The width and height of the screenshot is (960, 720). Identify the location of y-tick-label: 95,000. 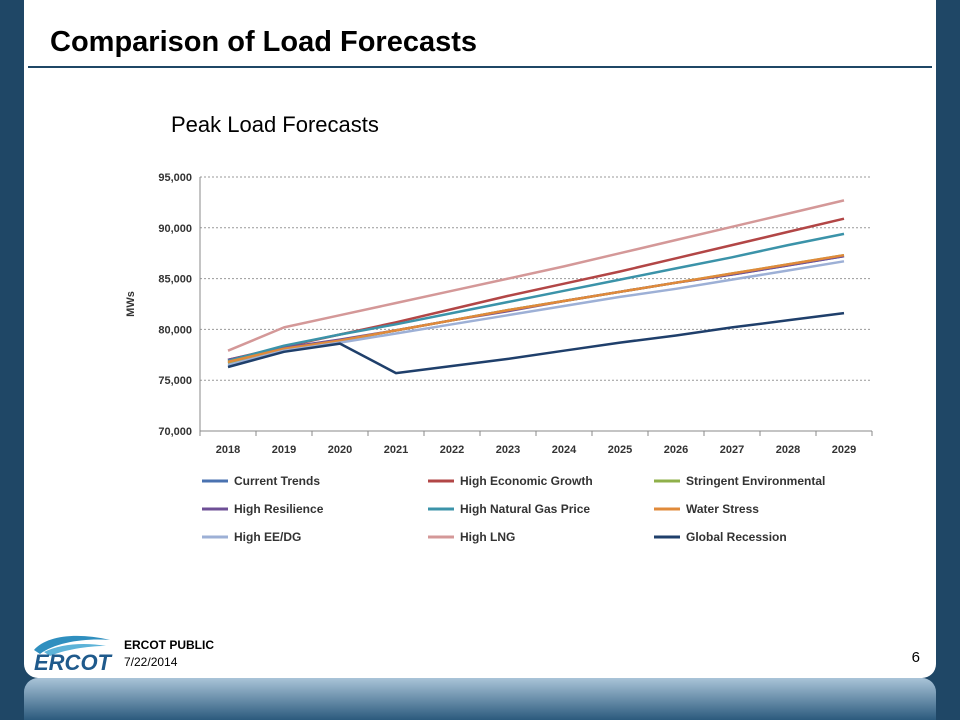
(175, 178).